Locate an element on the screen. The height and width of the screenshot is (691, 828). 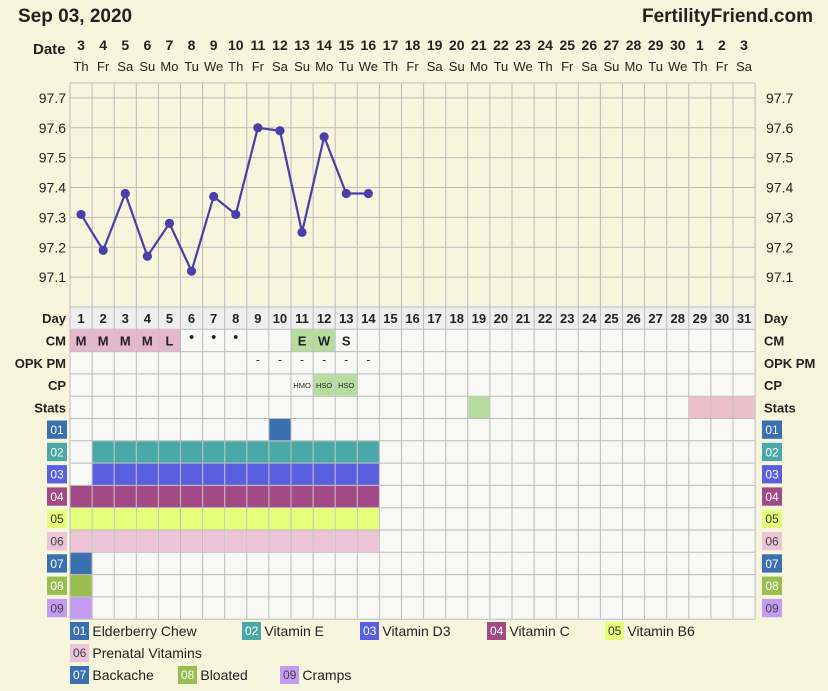
legend-item-04: 04 Vitamin C is located at coordinates (528, 631).